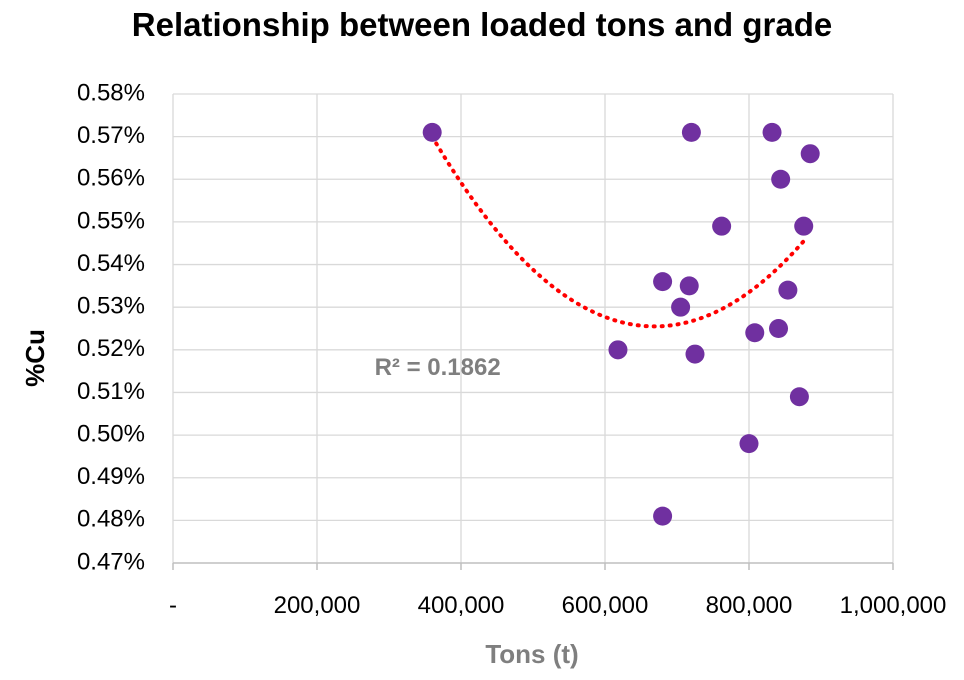 The image size is (964, 680). What do you see at coordinates (111, 220) in the screenshot?
I see `y-tick-label: 0.55%` at bounding box center [111, 220].